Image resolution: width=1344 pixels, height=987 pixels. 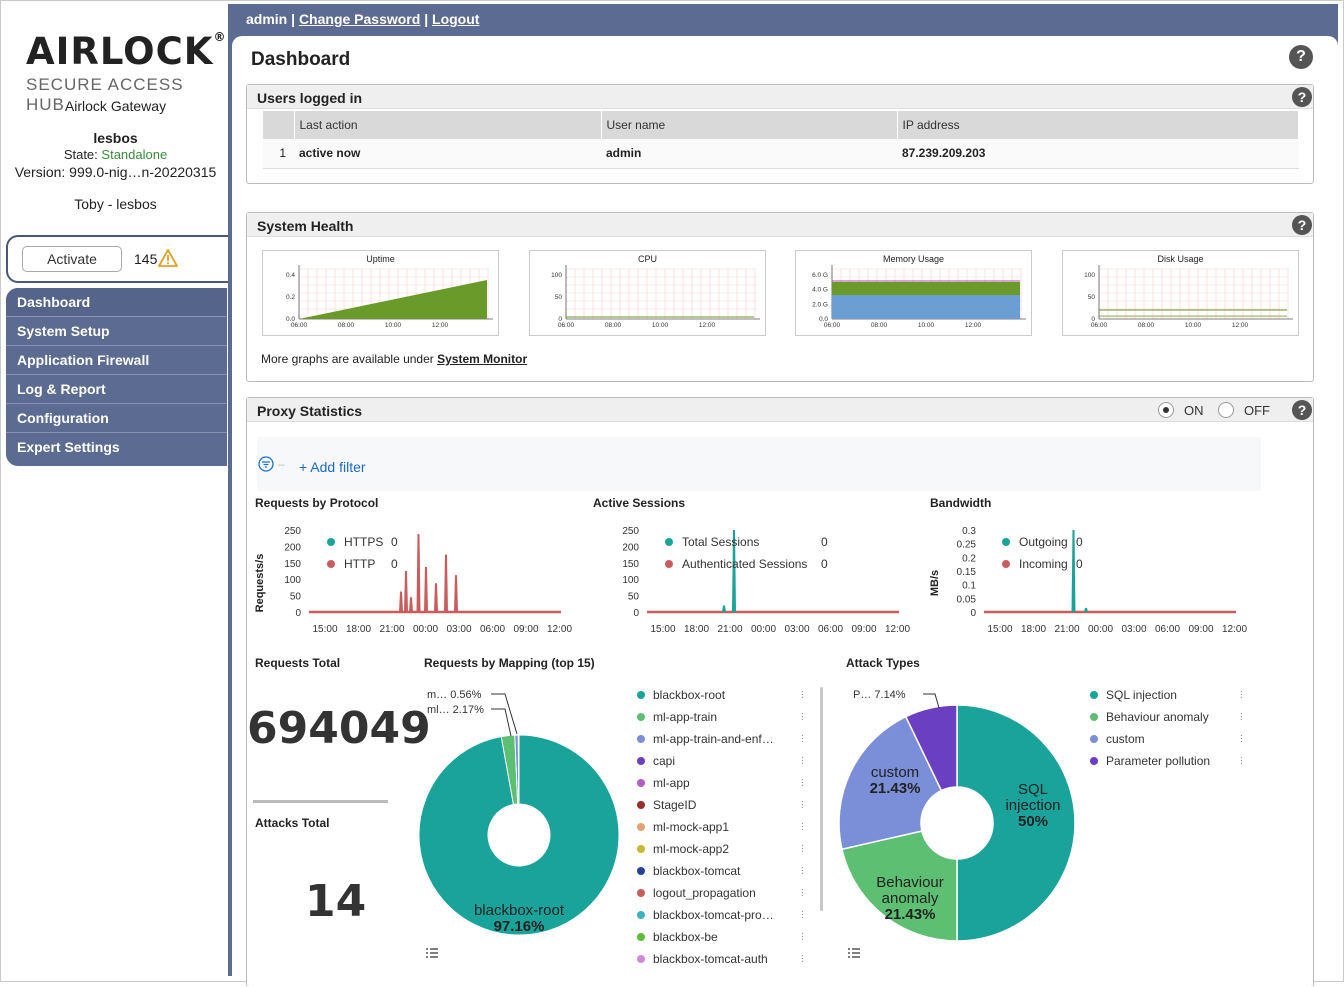 I want to click on legend-item: Parameter pollution, so click(x=1150, y=761).